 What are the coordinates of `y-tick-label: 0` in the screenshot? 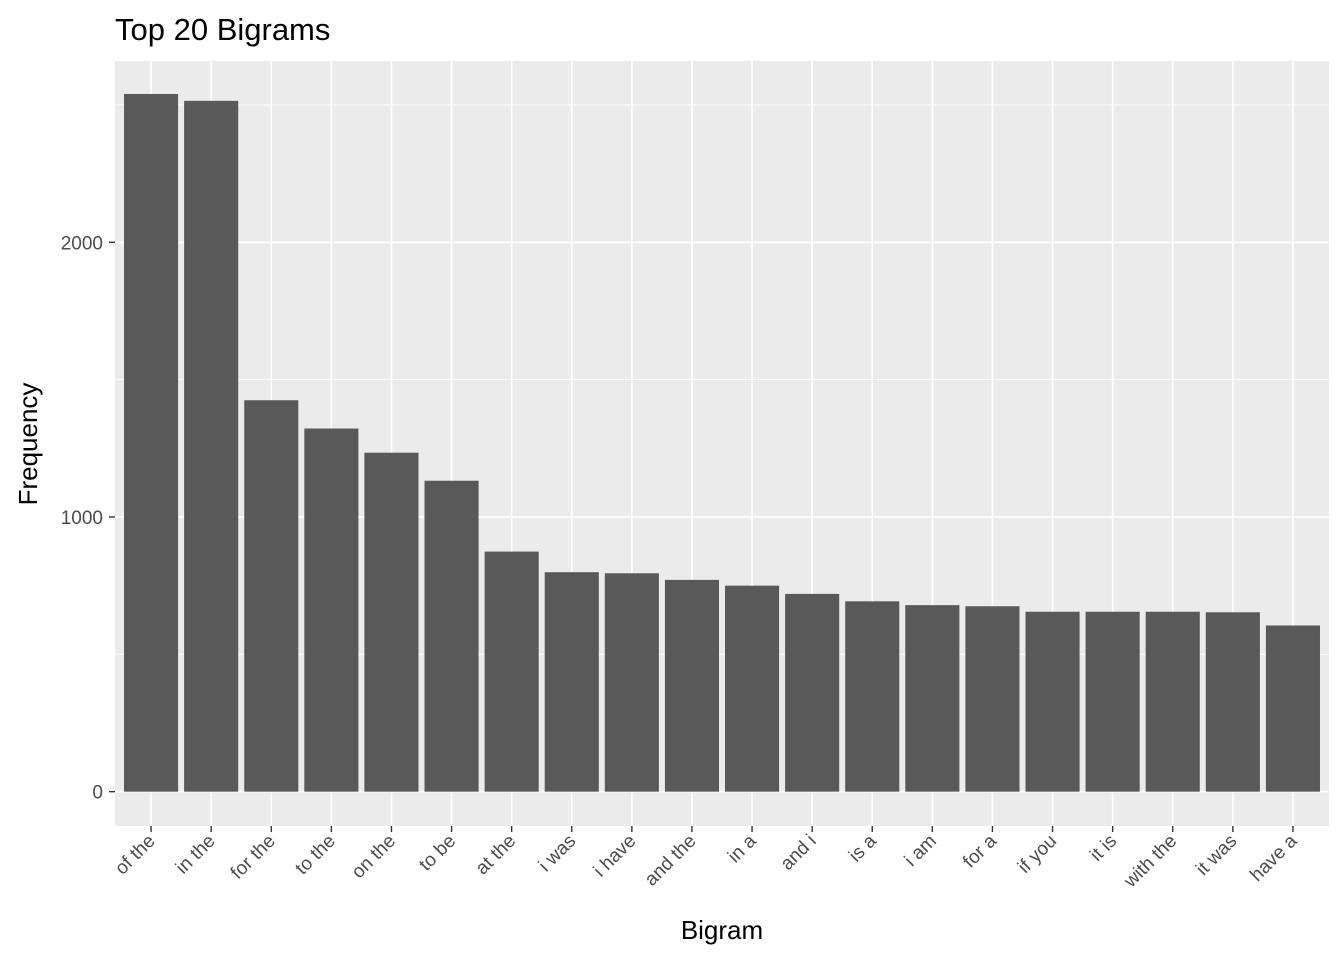 It's located at (97, 793).